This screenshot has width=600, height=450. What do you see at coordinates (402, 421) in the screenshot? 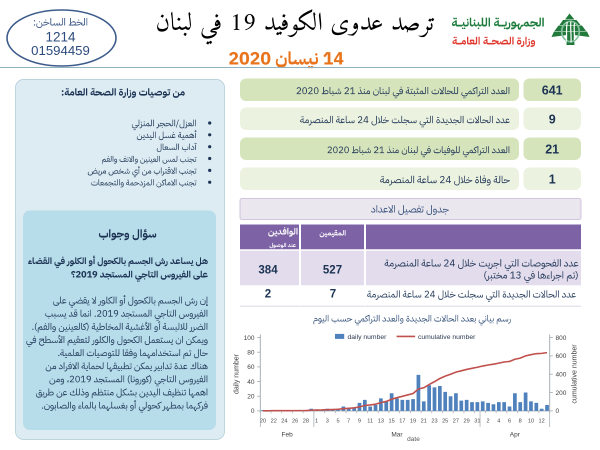
I see `svg-text: 17` at bounding box center [402, 421].